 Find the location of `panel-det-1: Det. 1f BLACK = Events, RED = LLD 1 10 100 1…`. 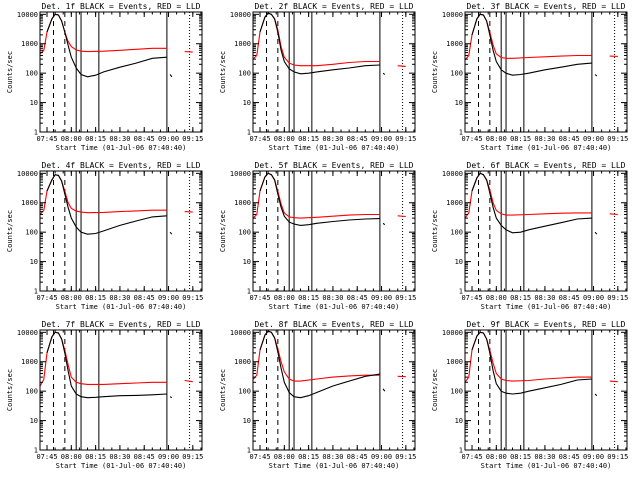

panel-det-1: Det. 1f BLACK = Events, RED = LLD 1 10 100 1… is located at coordinates (104, 77).